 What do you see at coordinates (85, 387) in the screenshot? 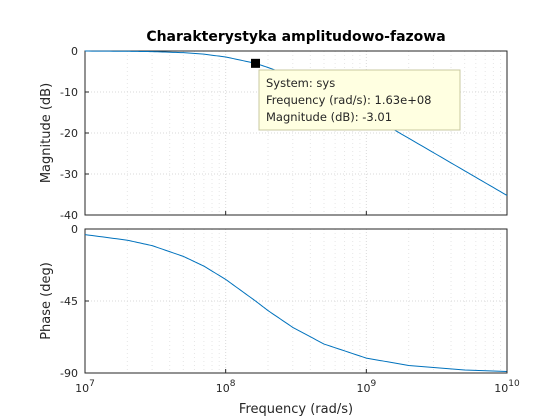
I see `x-tick-label: 10⁷` at bounding box center [85, 387].